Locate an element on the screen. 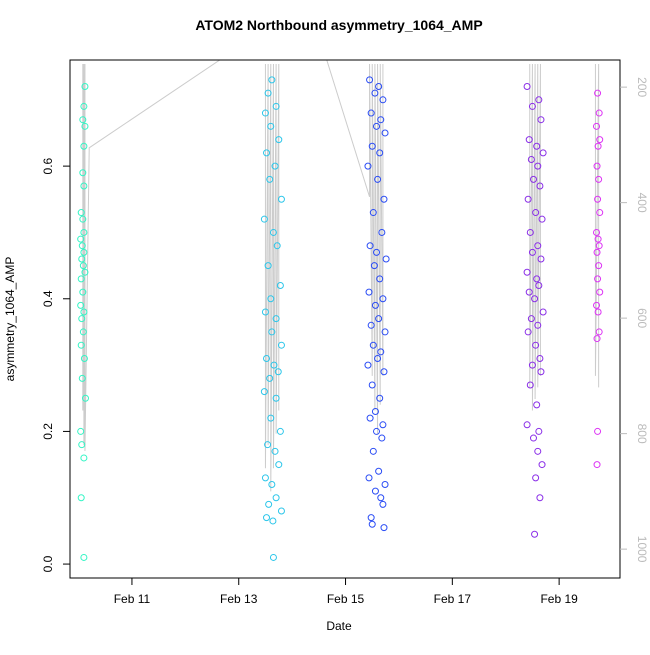 This screenshot has height=655, width=650. y2-tick-label: 400 is located at coordinates (642, 203).